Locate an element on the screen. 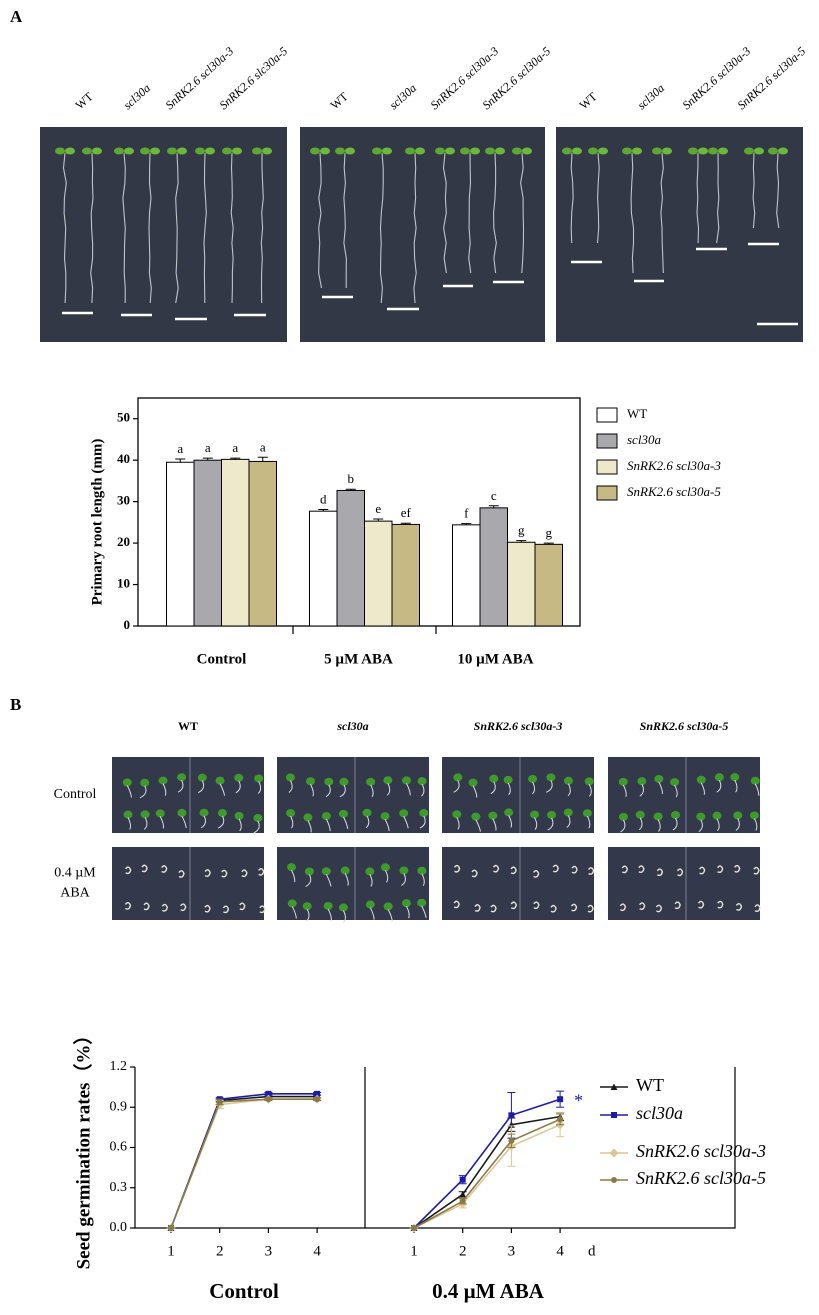  y-tick-label: 0 is located at coordinates (127, 624).